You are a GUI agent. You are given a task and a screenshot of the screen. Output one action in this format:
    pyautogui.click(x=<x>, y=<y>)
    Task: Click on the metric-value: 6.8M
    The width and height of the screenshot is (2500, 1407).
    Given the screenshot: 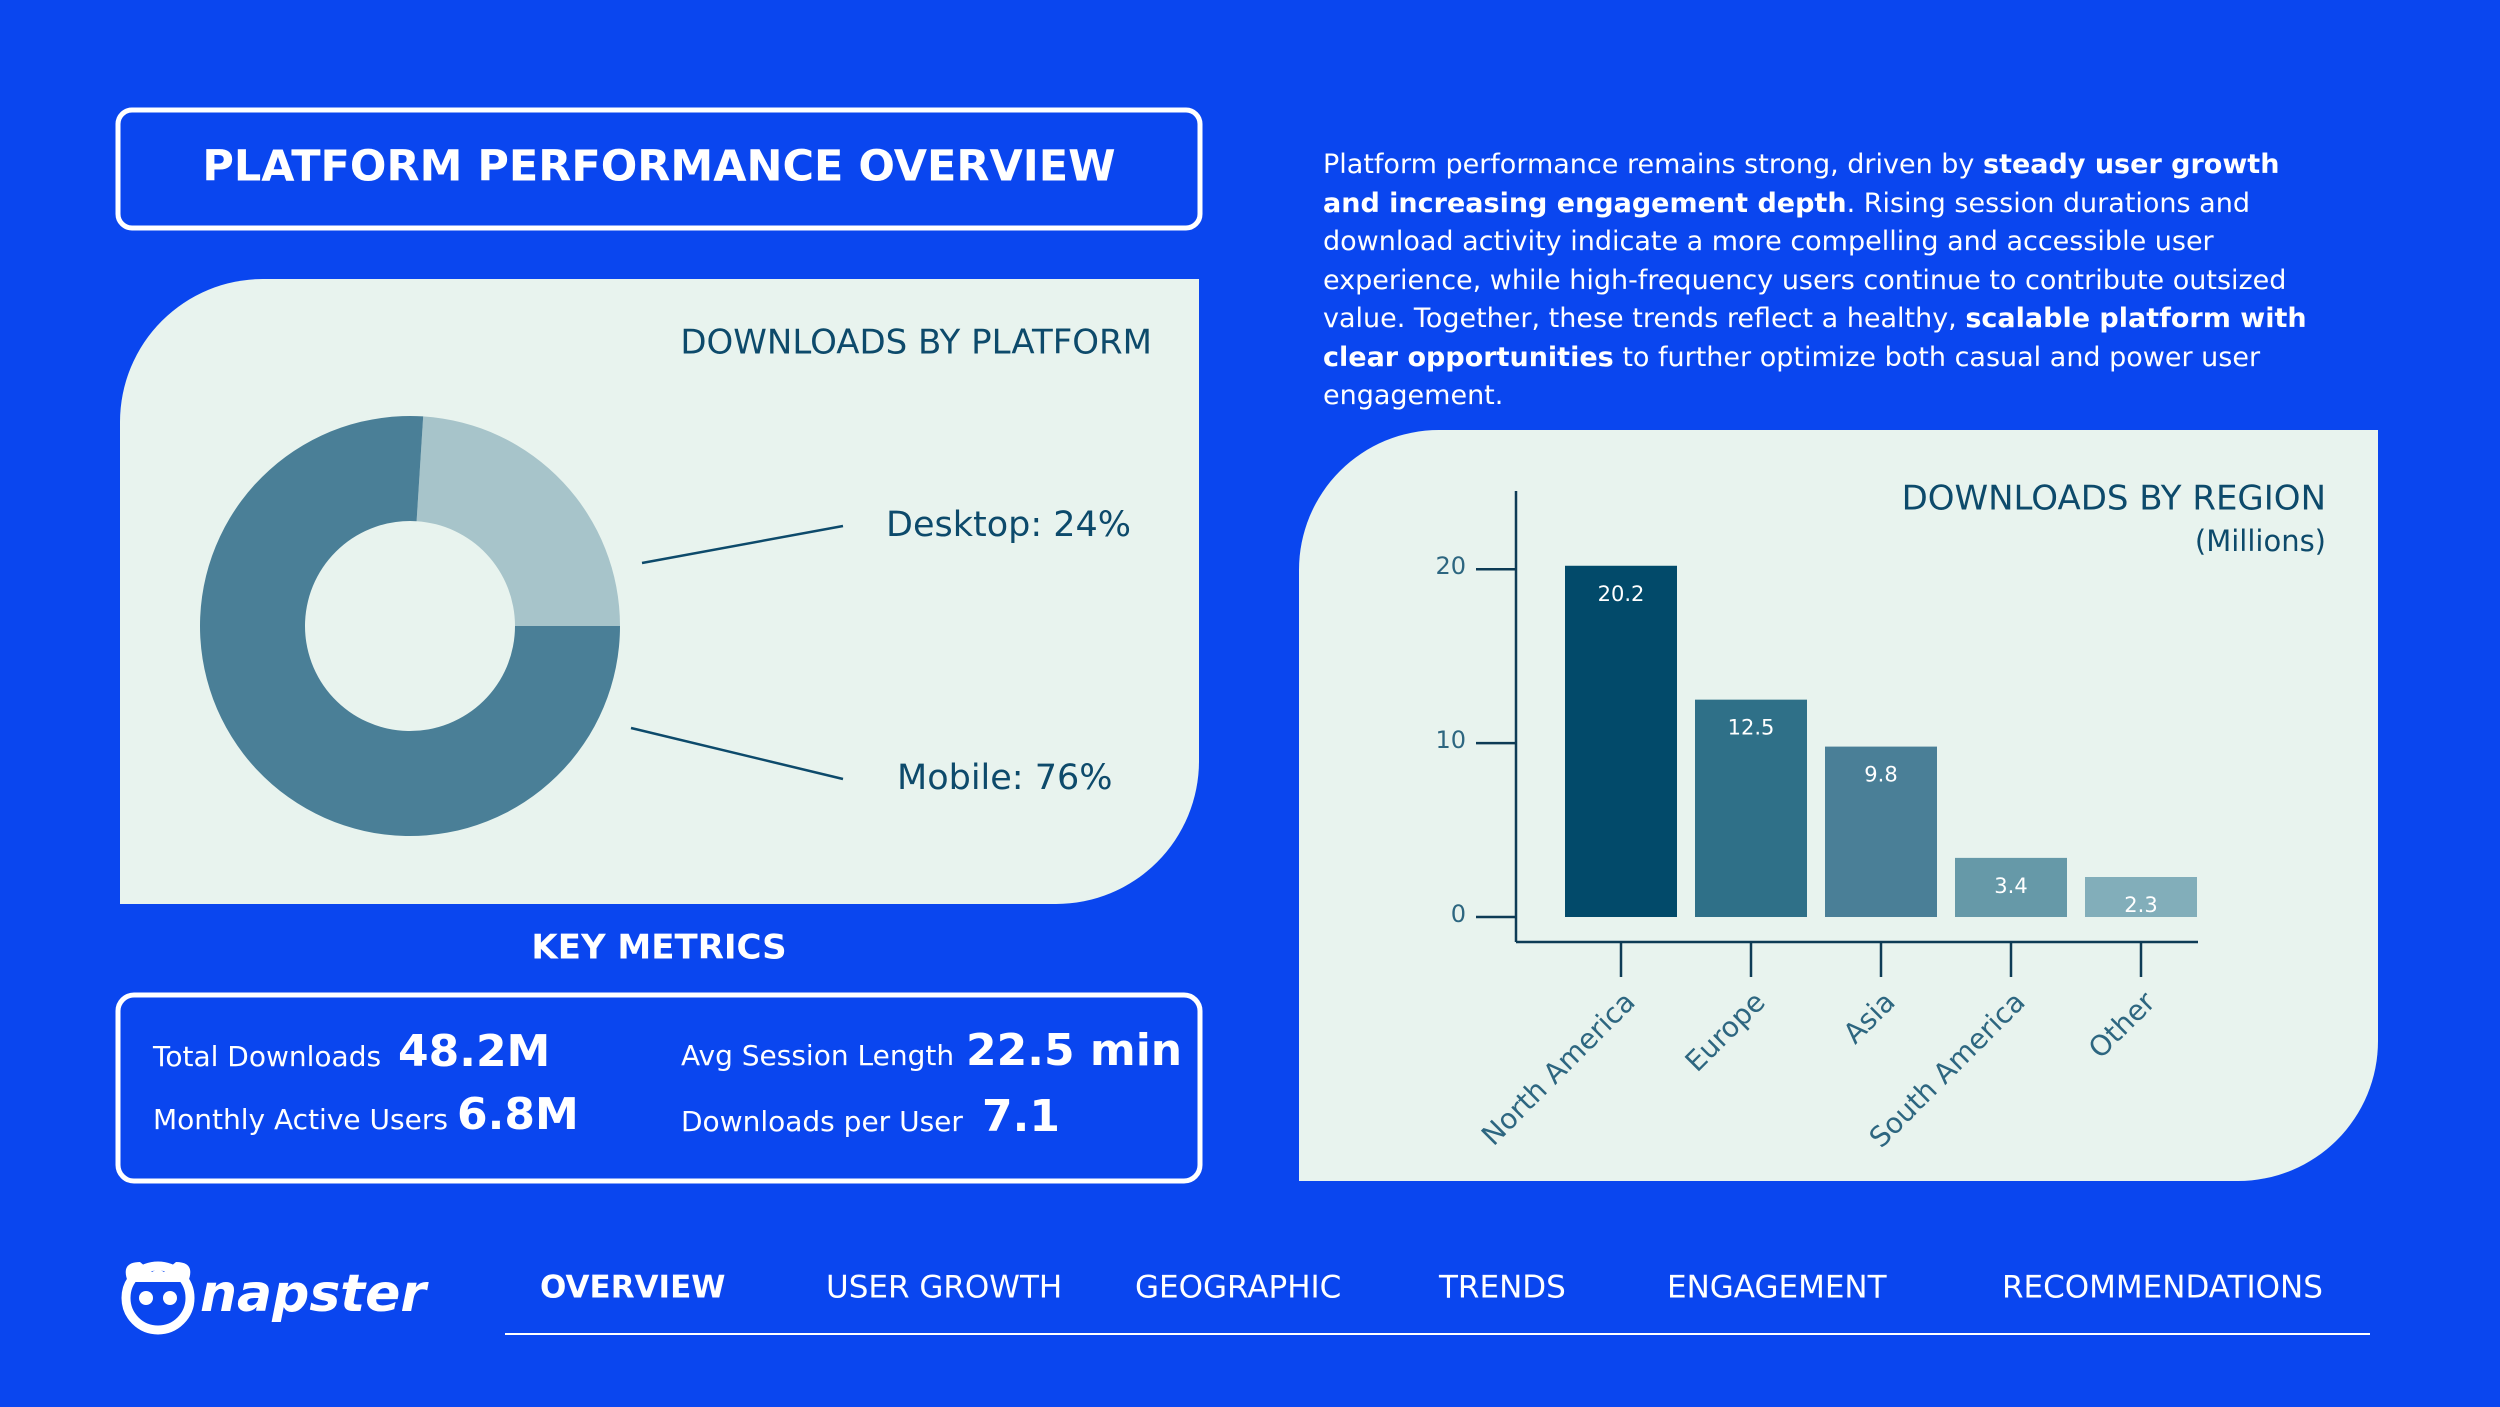 What is the action you would take?
    pyautogui.click(x=518, y=1114)
    